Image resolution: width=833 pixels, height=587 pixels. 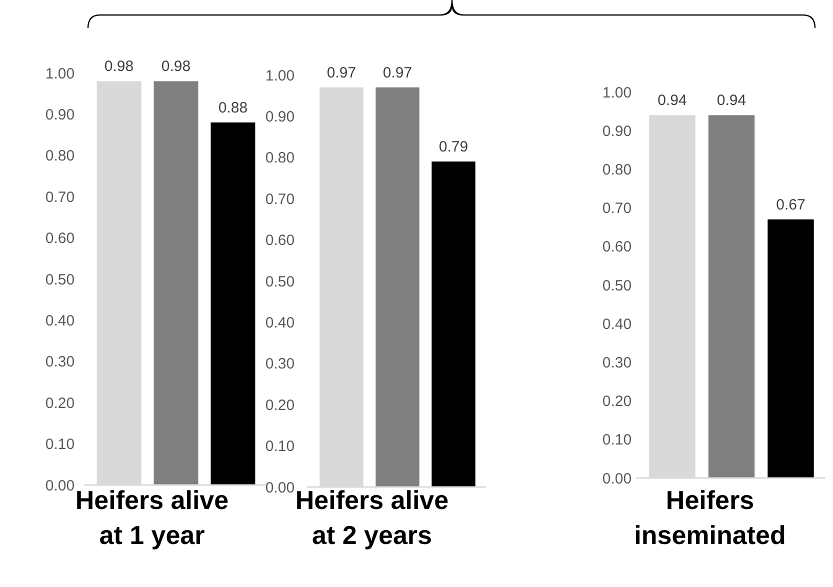 I want to click on x-axis-title: Heifers alive at 2 years, so click(x=372, y=517).